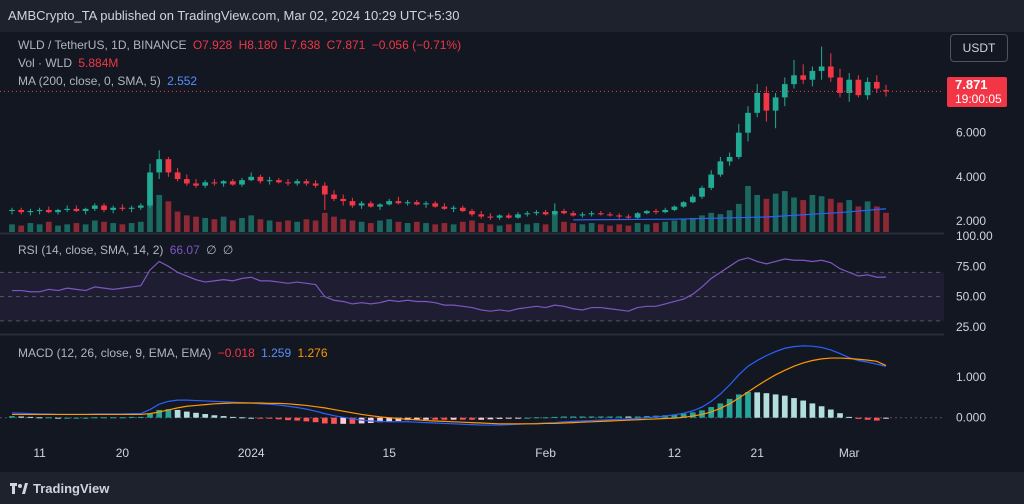 The width and height of the screenshot is (1024, 504). Describe the element at coordinates (236, 353) in the screenshot. I see `macd-hist-value: −0.018` at that location.